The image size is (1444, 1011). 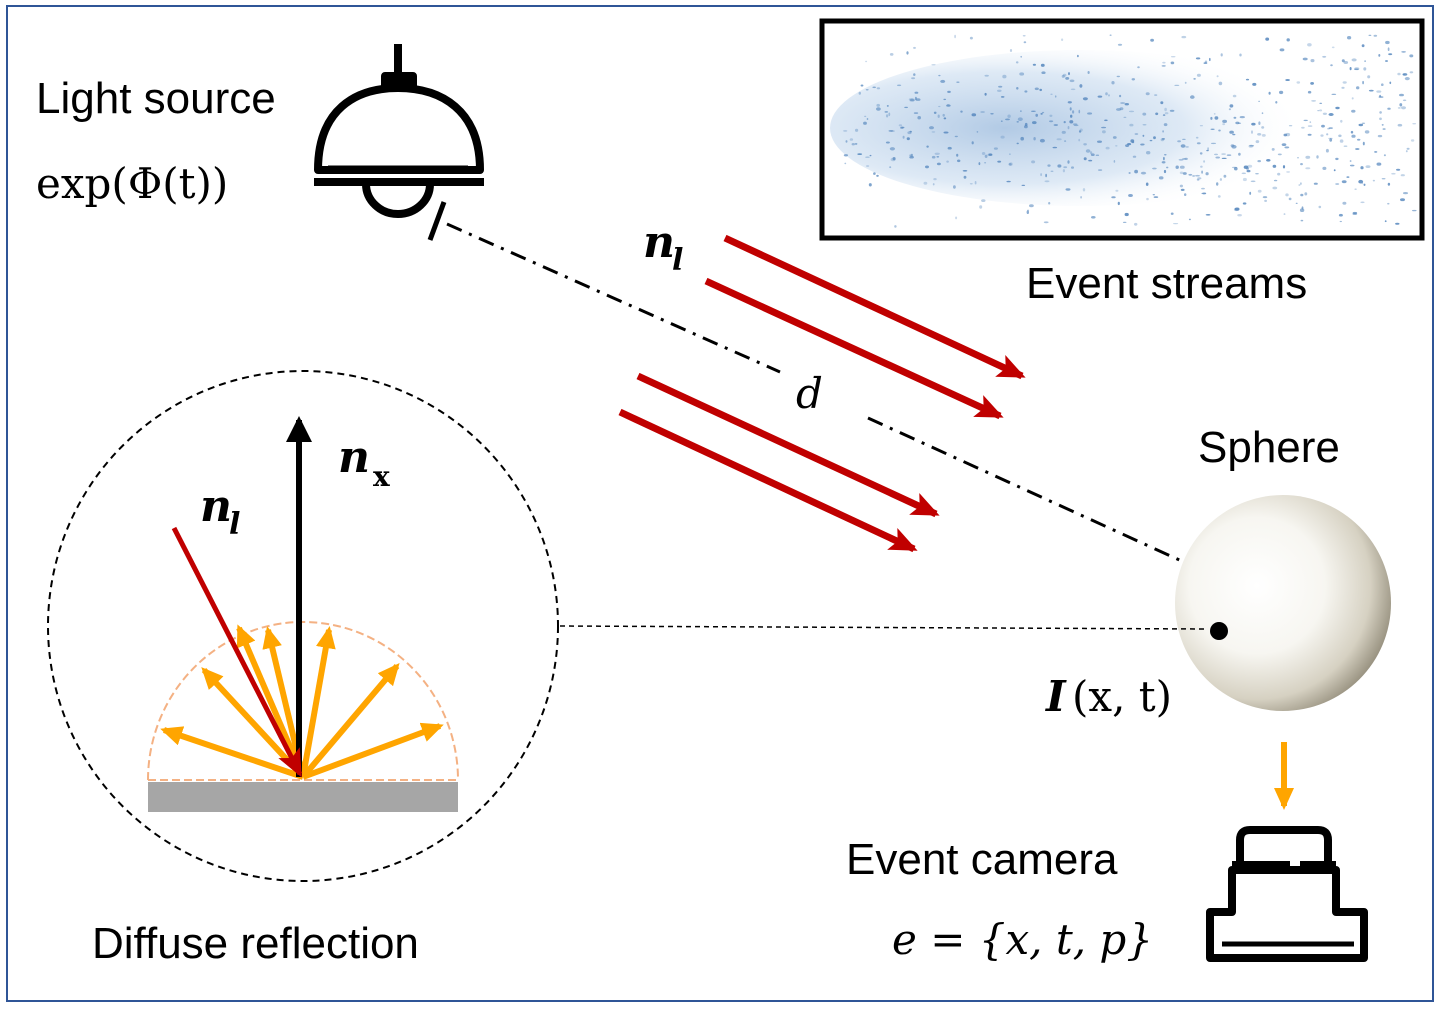 I want to click on event-streams-label: Event streams, so click(x=1166, y=283).